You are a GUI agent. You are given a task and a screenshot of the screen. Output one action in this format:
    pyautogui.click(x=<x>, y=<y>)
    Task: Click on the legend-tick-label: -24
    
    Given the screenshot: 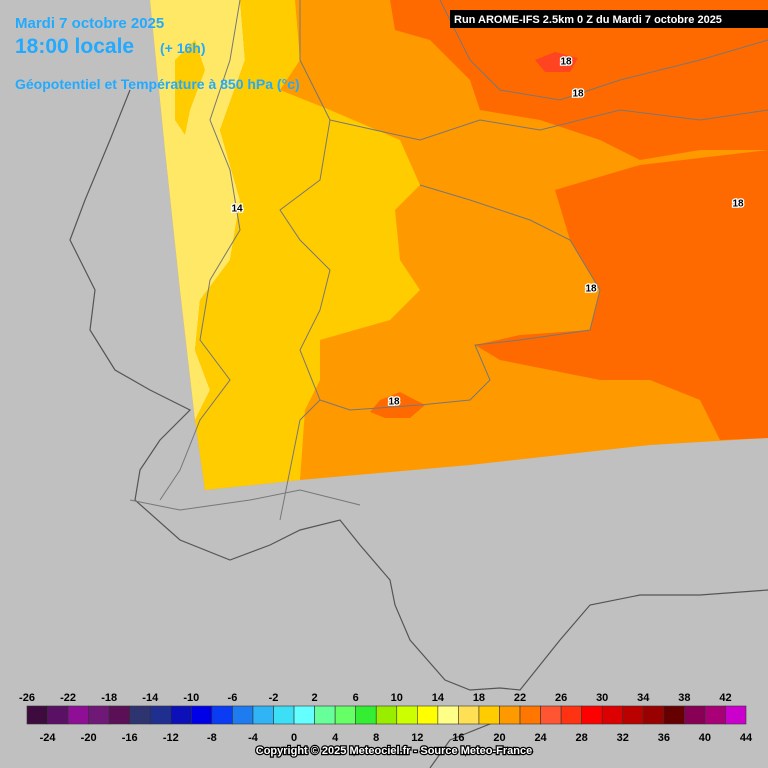 What is the action you would take?
    pyautogui.click(x=48, y=738)
    